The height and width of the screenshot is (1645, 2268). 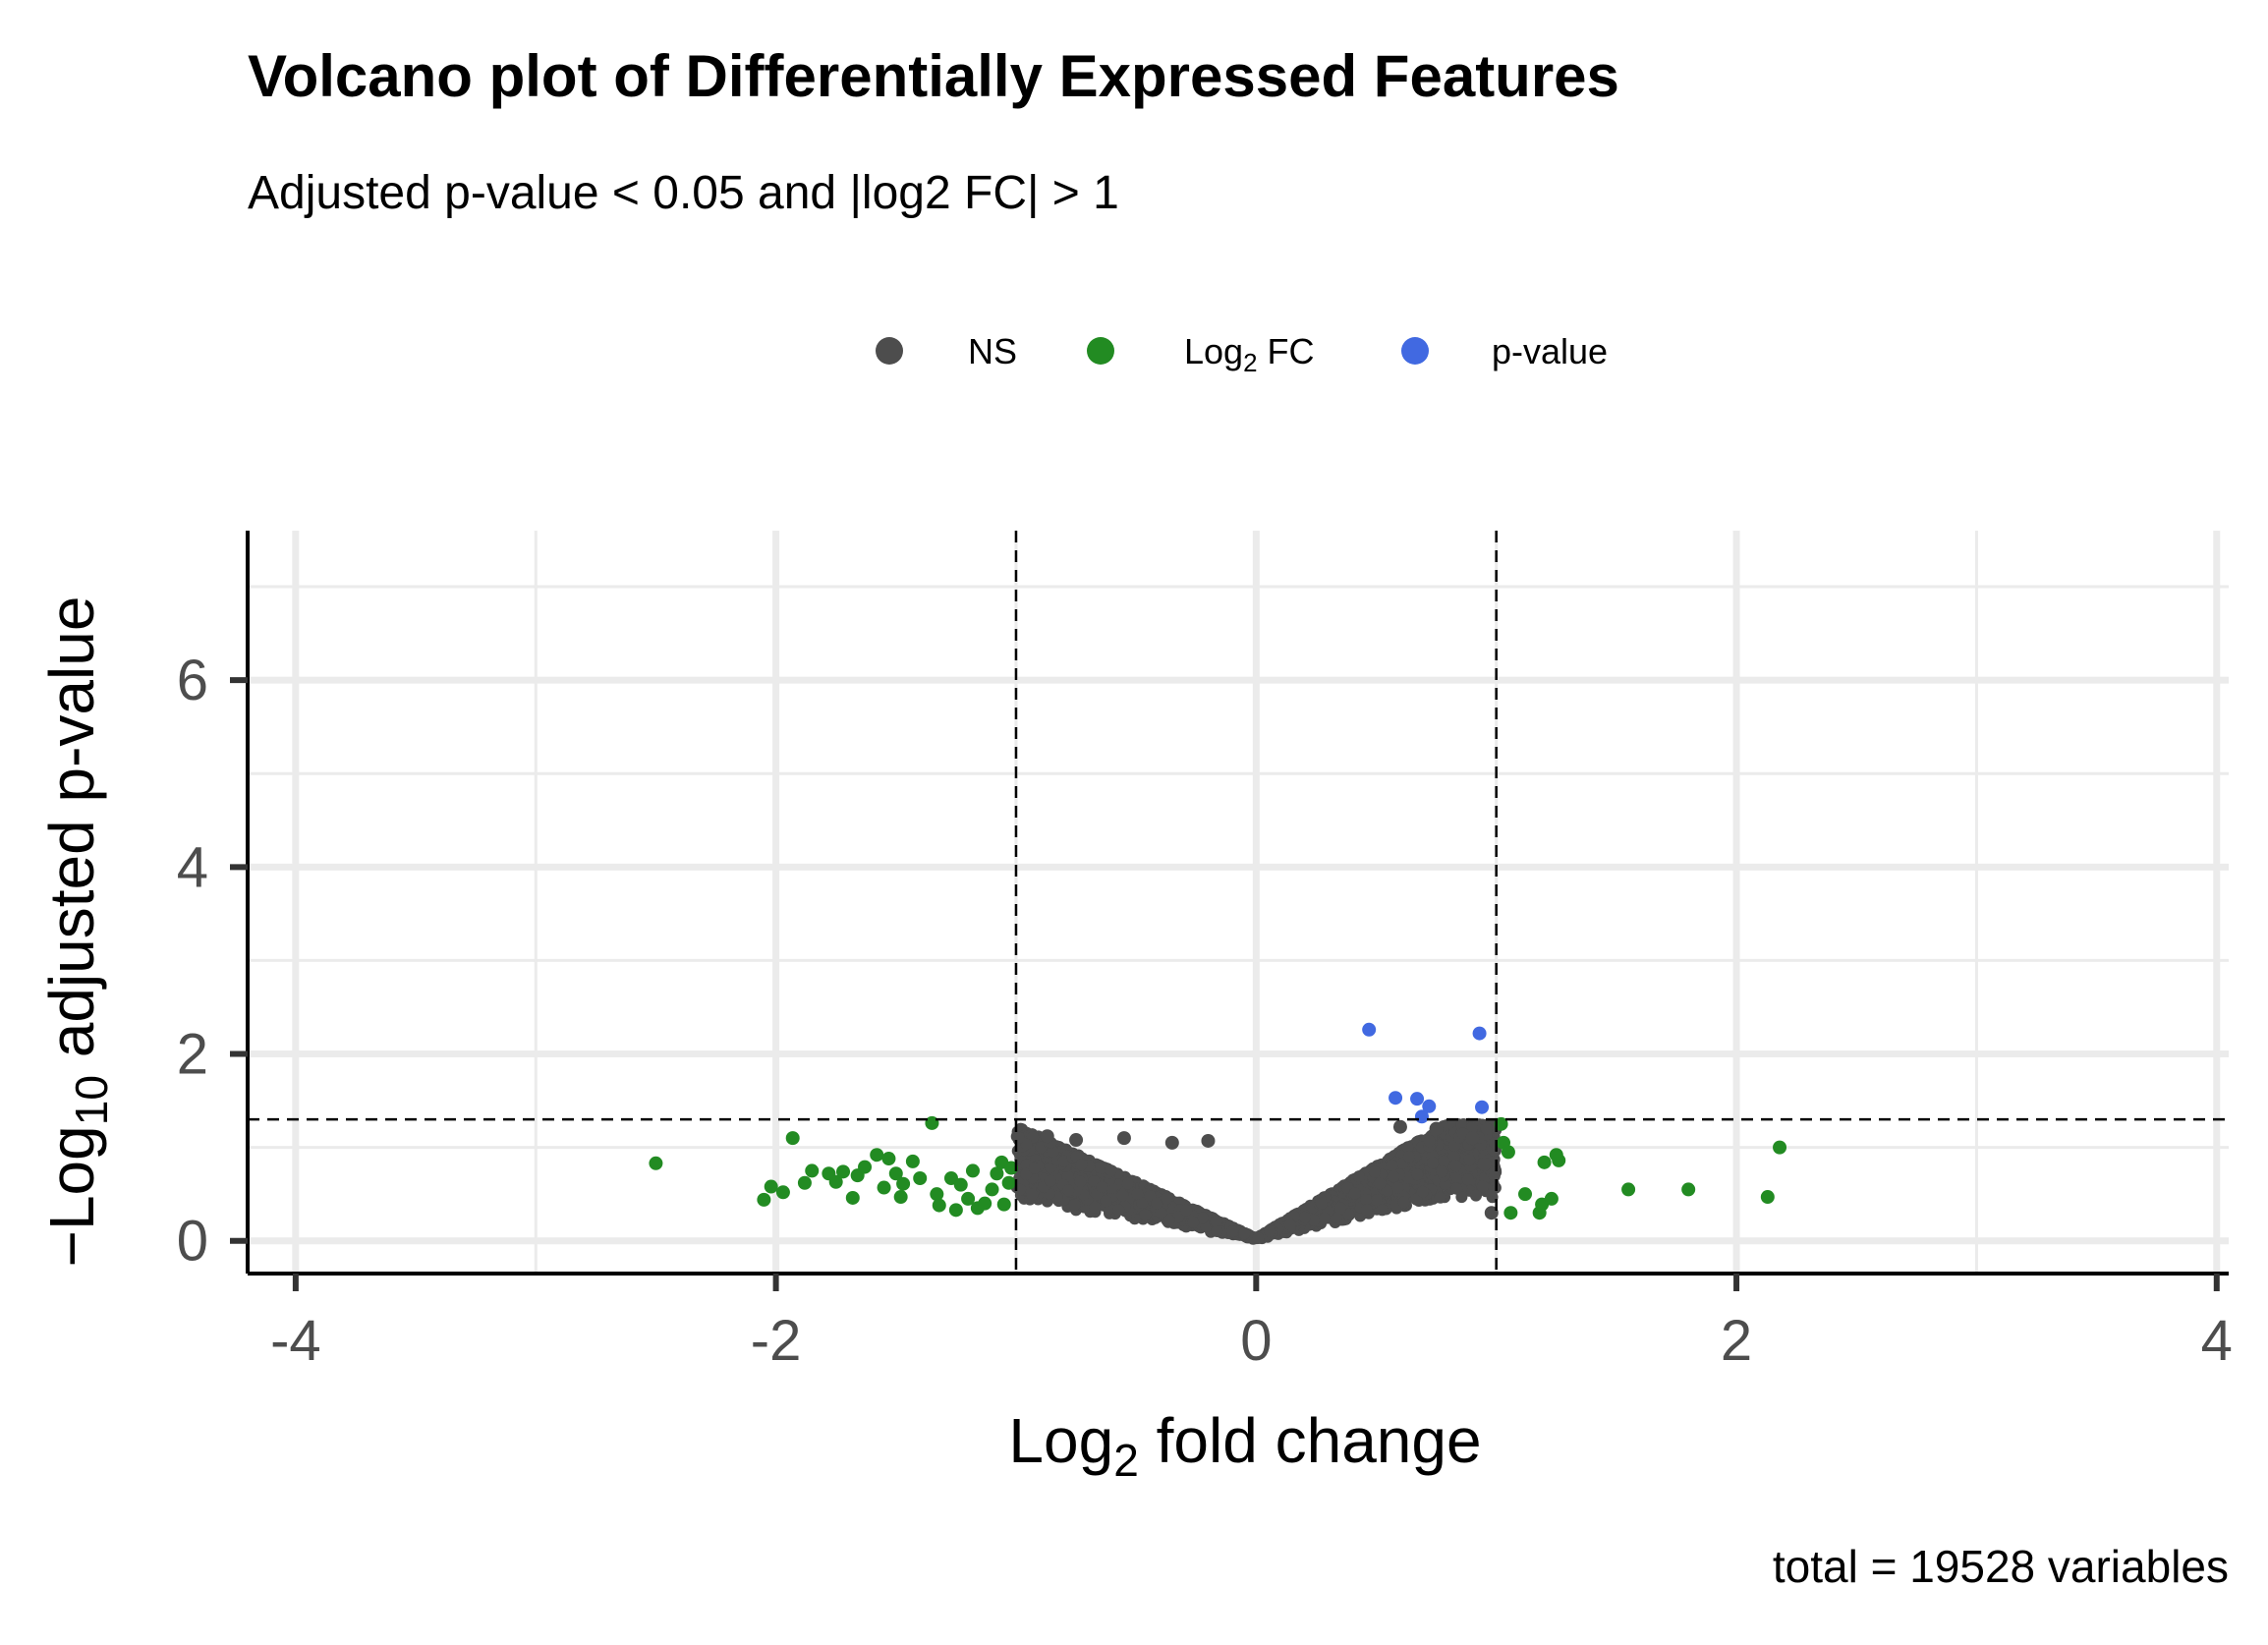 I want to click on y-tick-label: 6, so click(x=193, y=680).